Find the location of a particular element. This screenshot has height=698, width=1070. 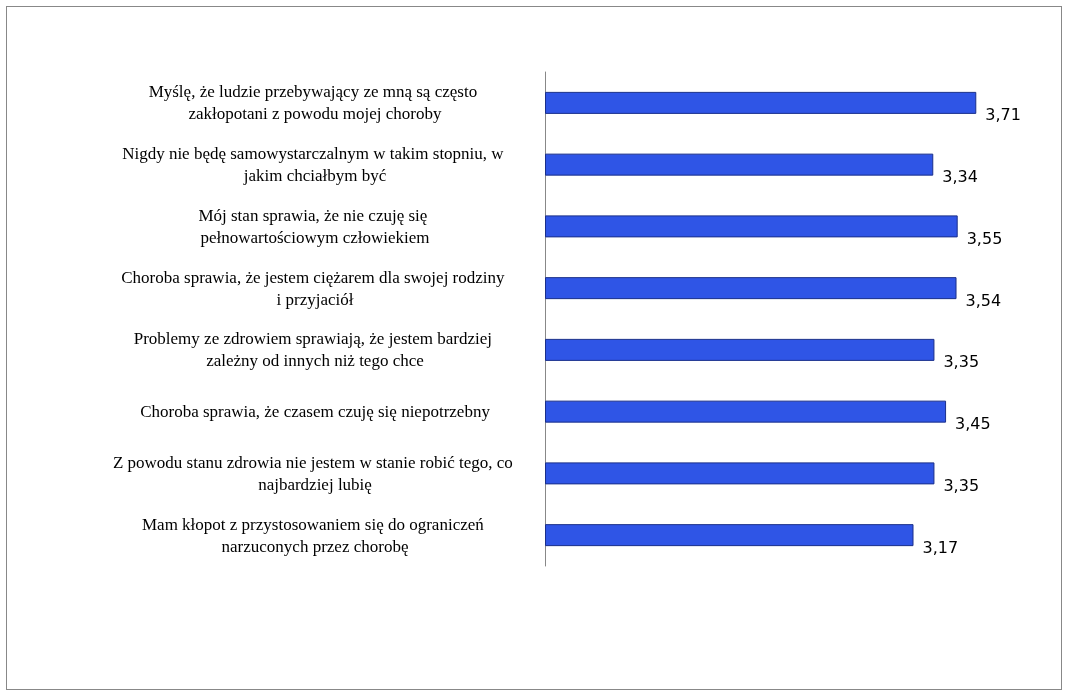

y-tick-label: Mam kłopot z przystosowaniem się do ograniczeń narzuconych przez chorobę is located at coordinates (315, 535).